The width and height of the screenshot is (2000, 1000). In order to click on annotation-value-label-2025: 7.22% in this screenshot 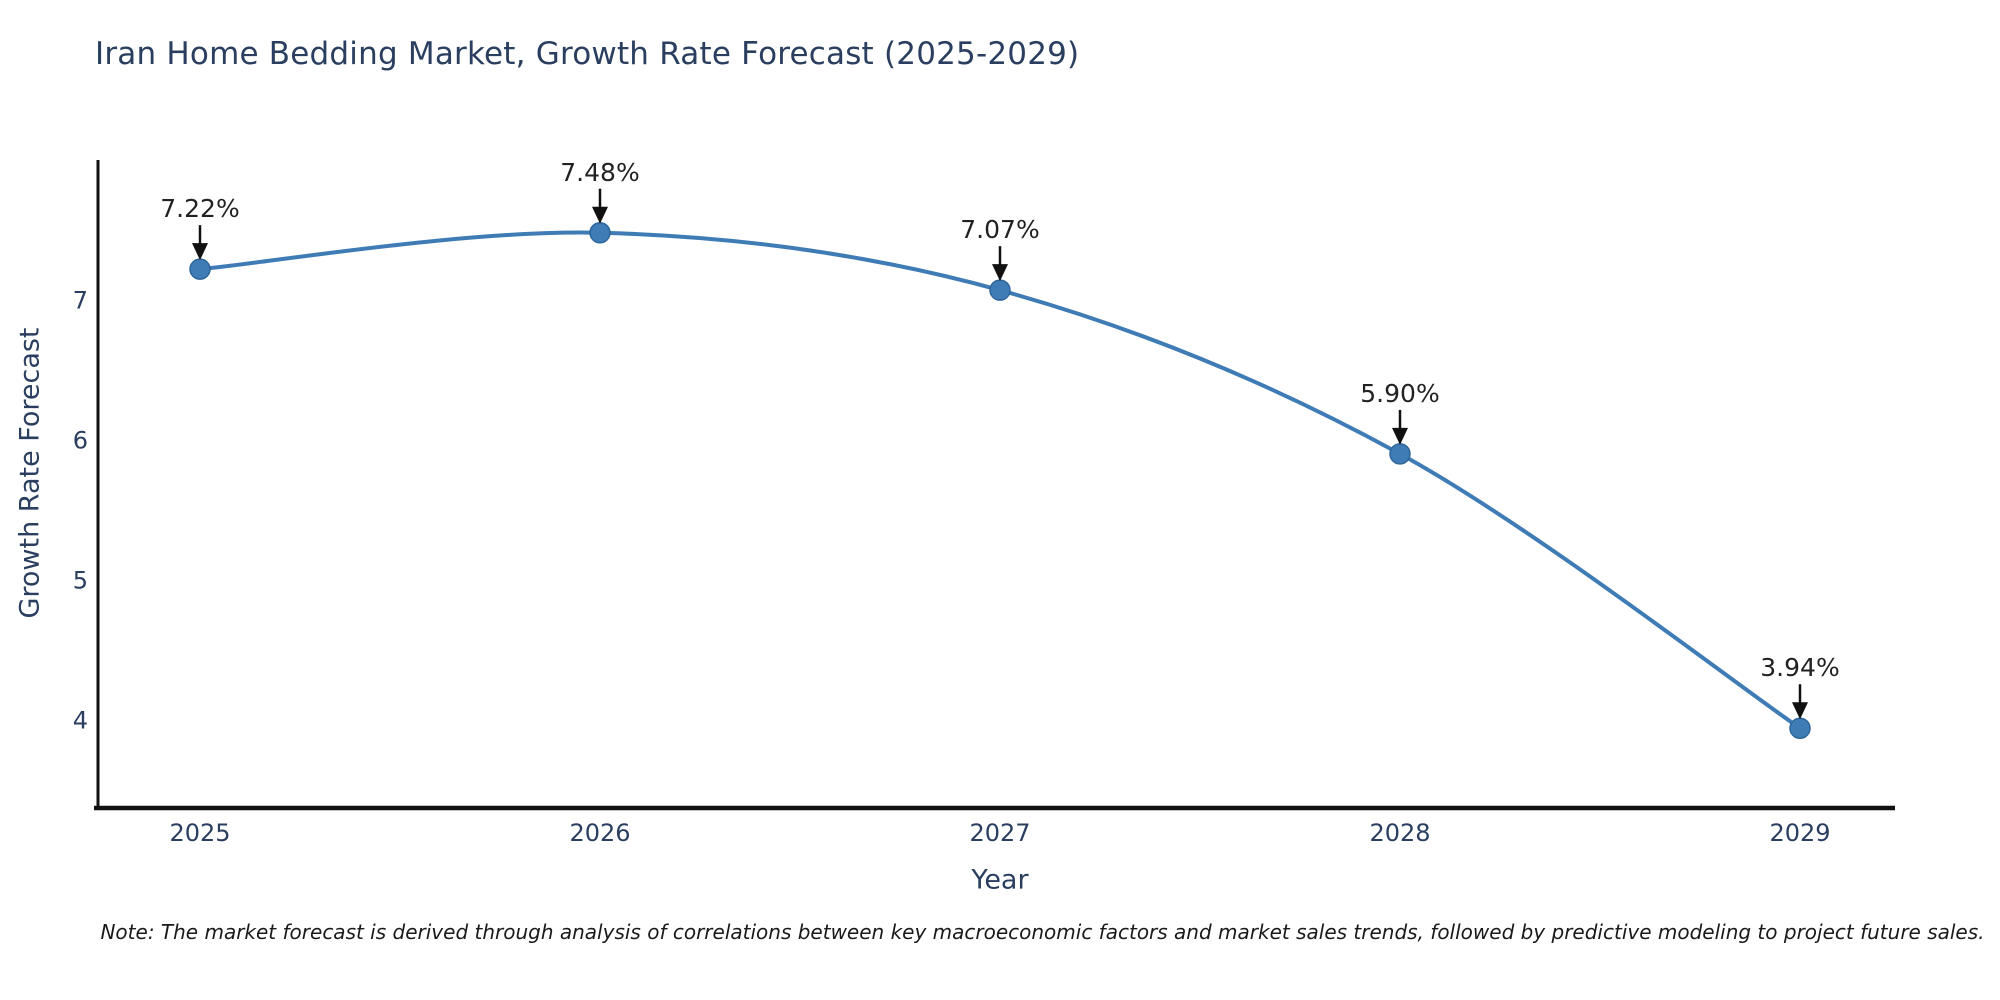, I will do `click(199, 208)`.